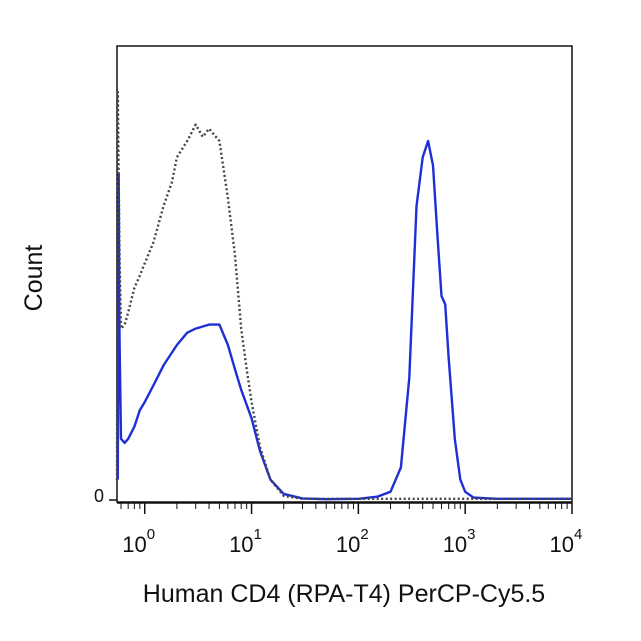 Image resolution: width=641 pixels, height=641 pixels. I want to click on x-tick-label-0: 10, so click(134, 544).